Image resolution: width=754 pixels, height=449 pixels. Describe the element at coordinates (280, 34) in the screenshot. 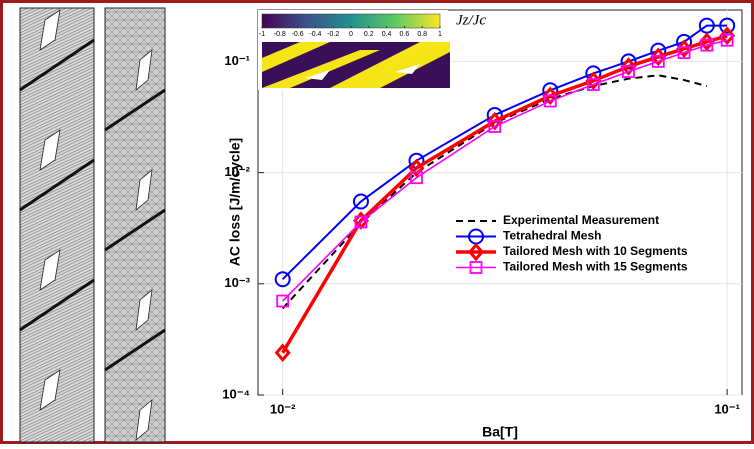

I see `colorbar-tick-label: -0.8` at that location.